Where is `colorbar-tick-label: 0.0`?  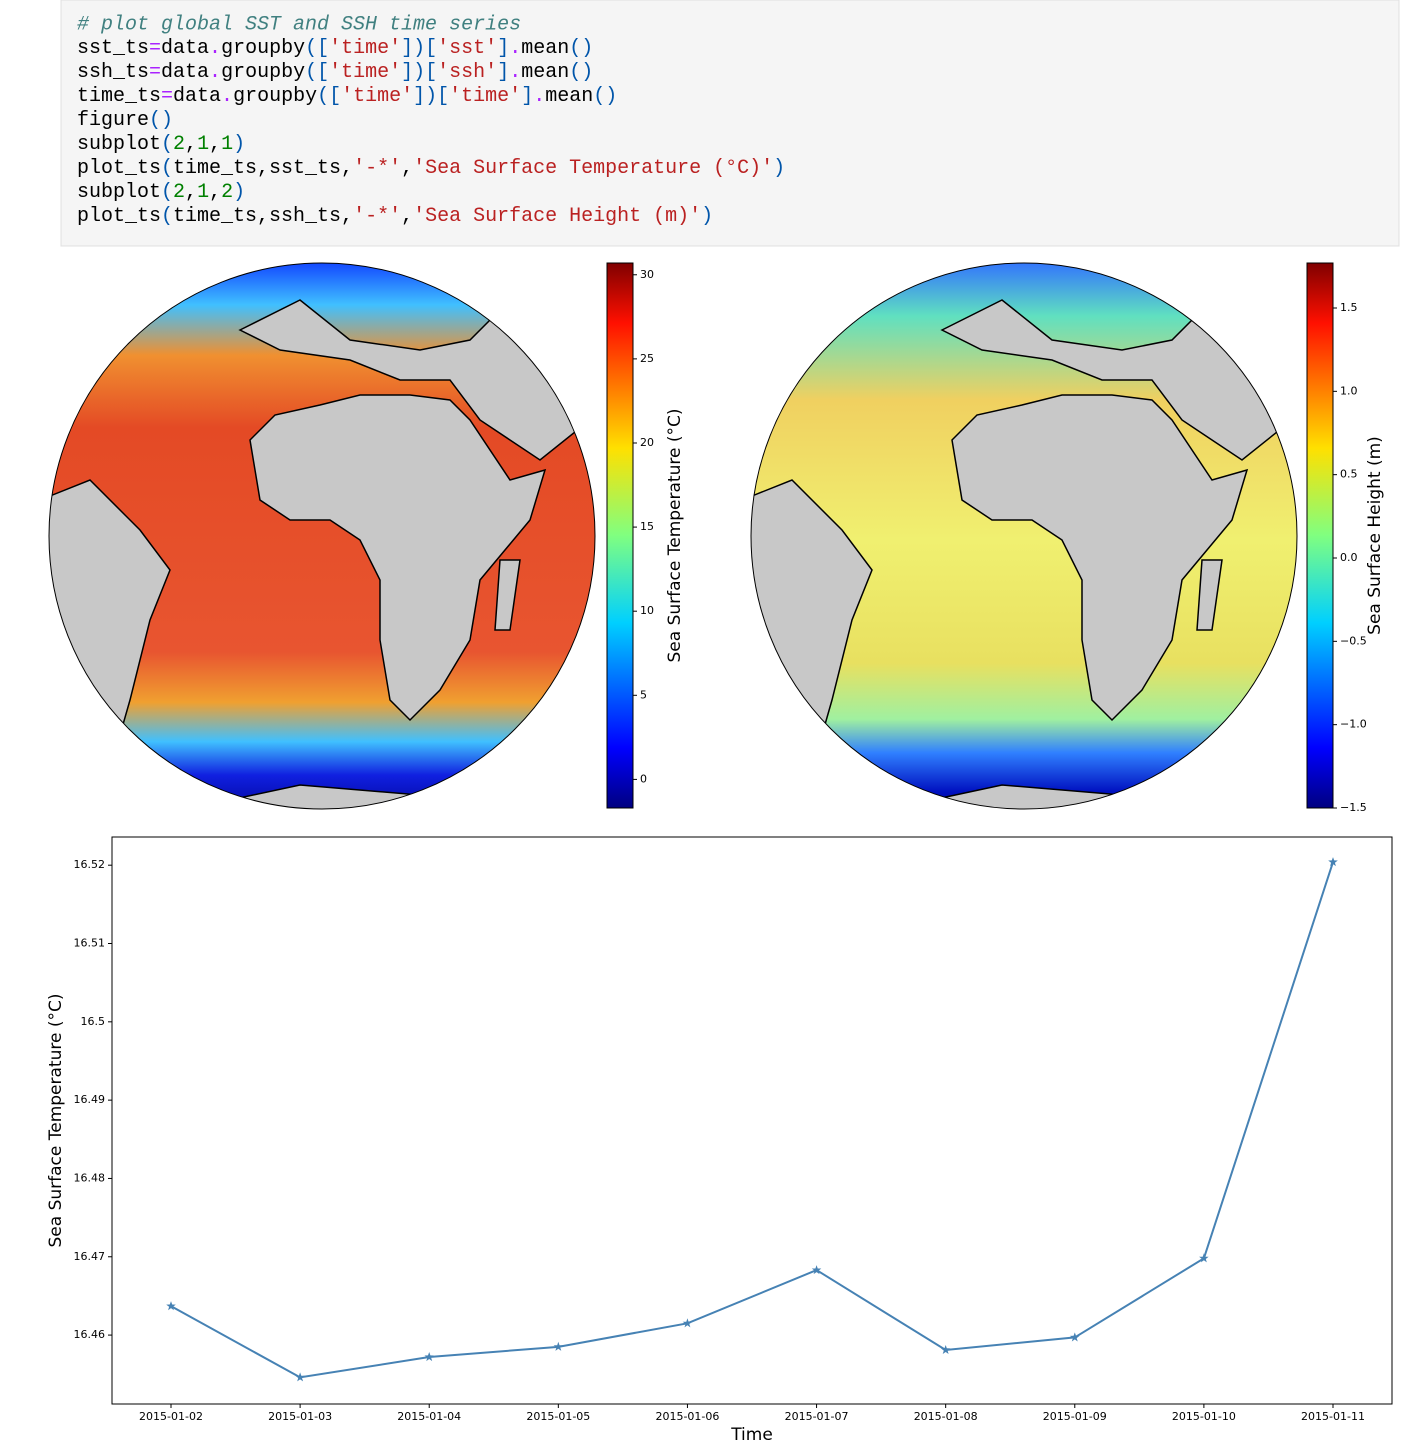
colorbar-tick-label: 0.0 is located at coordinates (1349, 557).